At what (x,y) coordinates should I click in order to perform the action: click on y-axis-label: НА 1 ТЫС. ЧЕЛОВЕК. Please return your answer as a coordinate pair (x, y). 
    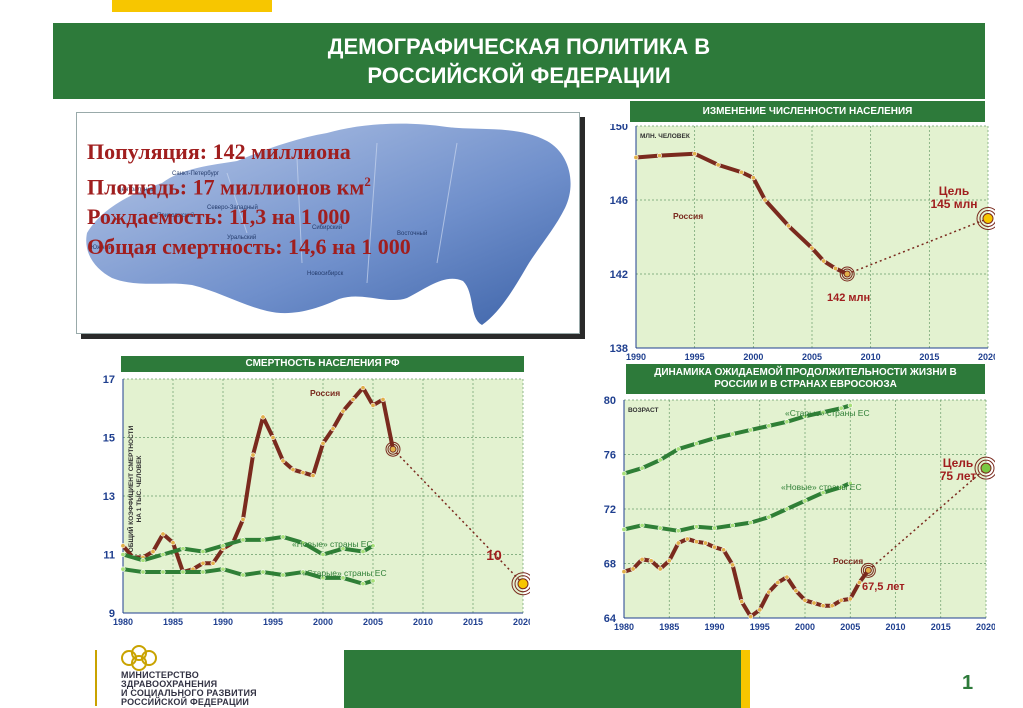
    Looking at the image, I should click on (139, 489).